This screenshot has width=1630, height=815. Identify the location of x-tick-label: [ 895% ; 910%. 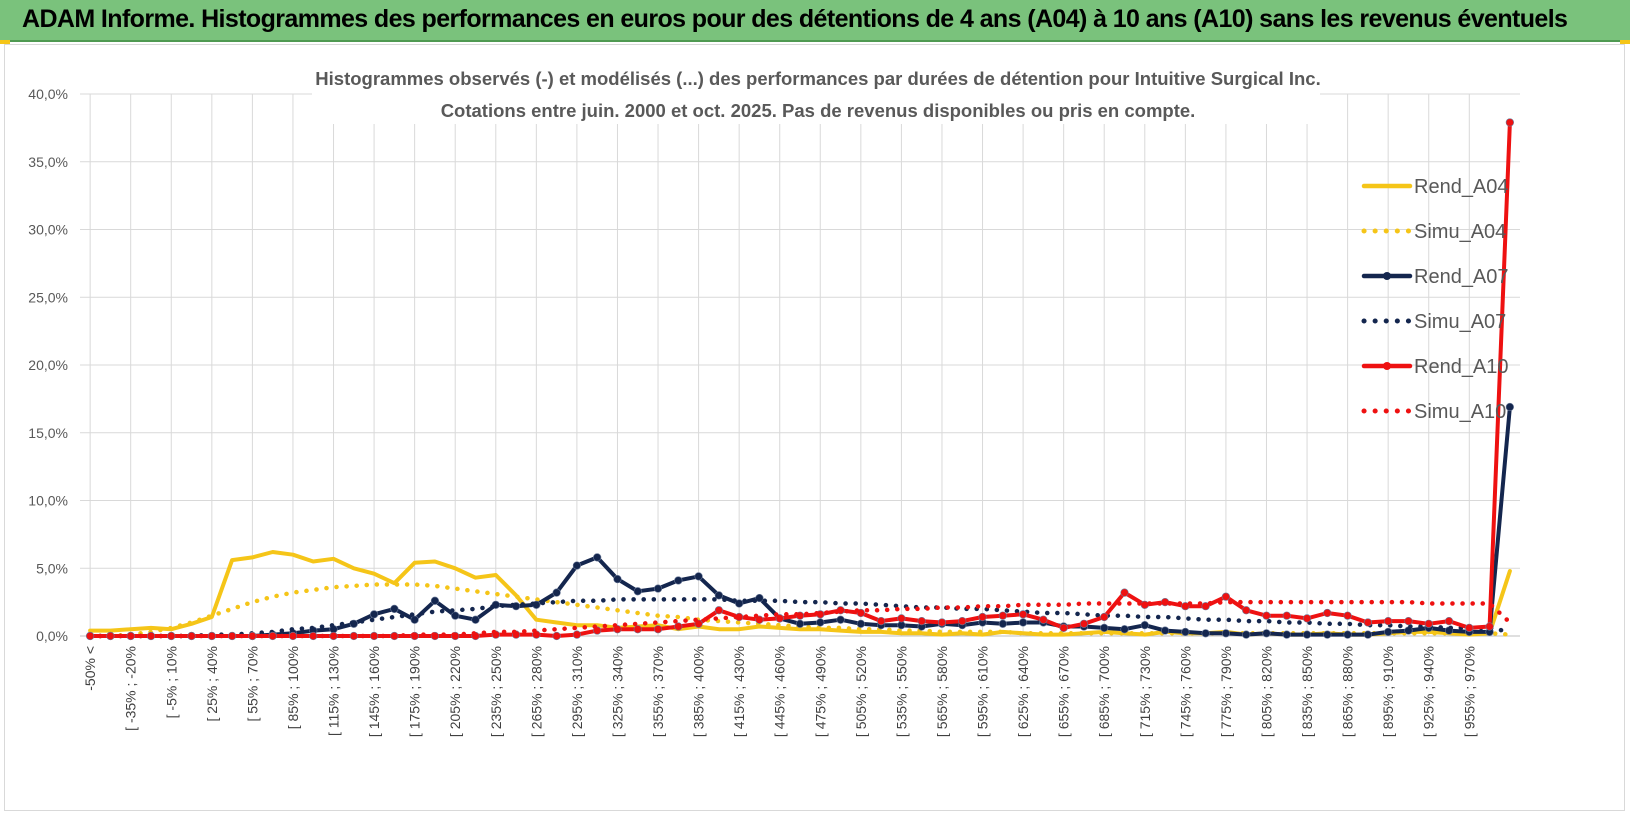
(1388, 691).